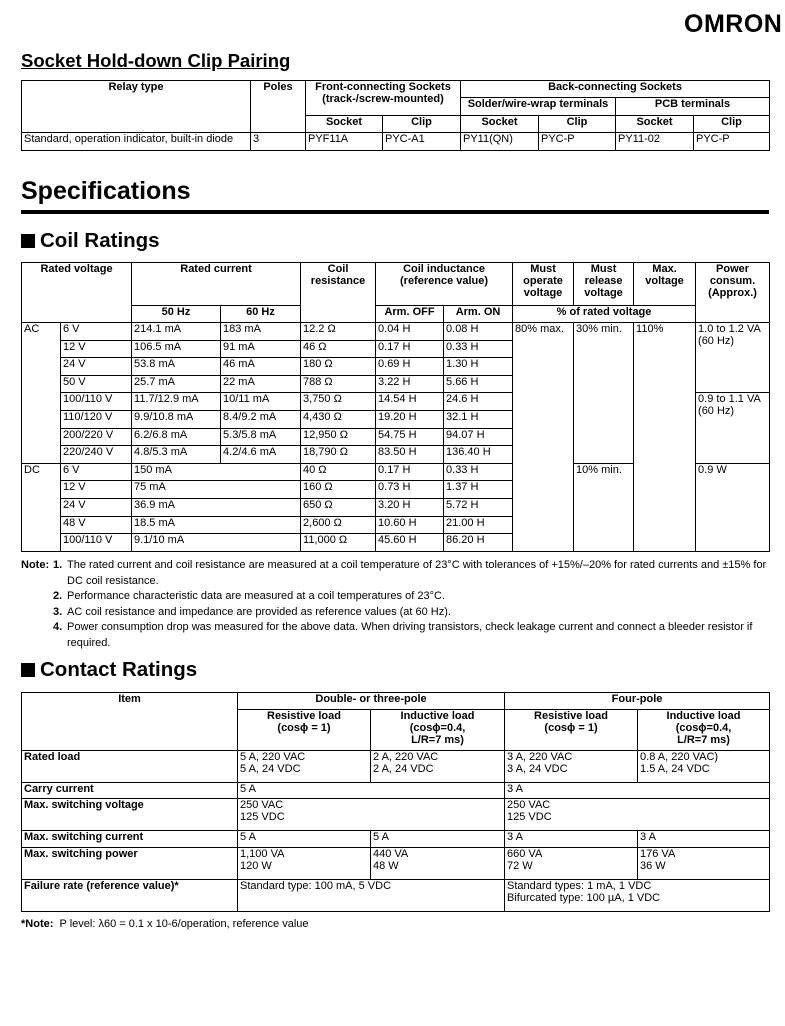 The width and height of the screenshot is (785, 1026). I want to click on divider, so click(395, 212).